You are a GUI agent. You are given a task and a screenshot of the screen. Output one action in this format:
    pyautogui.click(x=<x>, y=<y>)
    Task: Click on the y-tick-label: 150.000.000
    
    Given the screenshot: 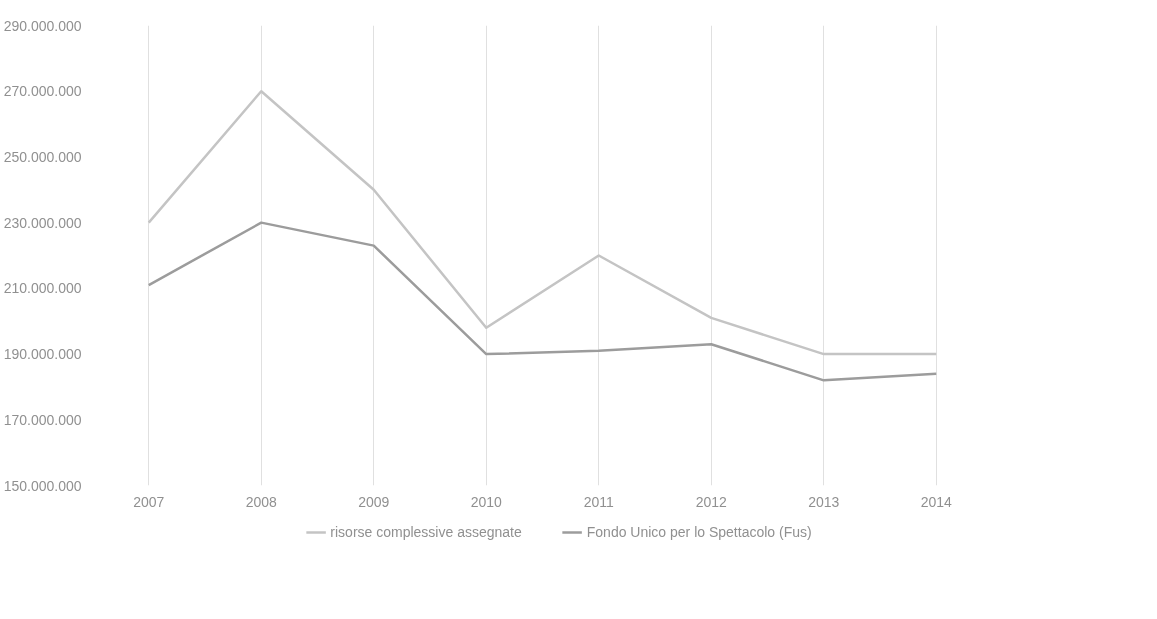 What is the action you would take?
    pyautogui.click(x=42, y=485)
    